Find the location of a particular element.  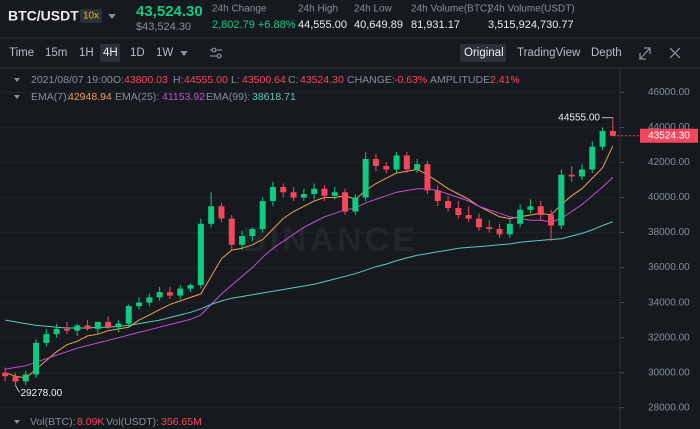

expand-icon is located at coordinates (645, 53).